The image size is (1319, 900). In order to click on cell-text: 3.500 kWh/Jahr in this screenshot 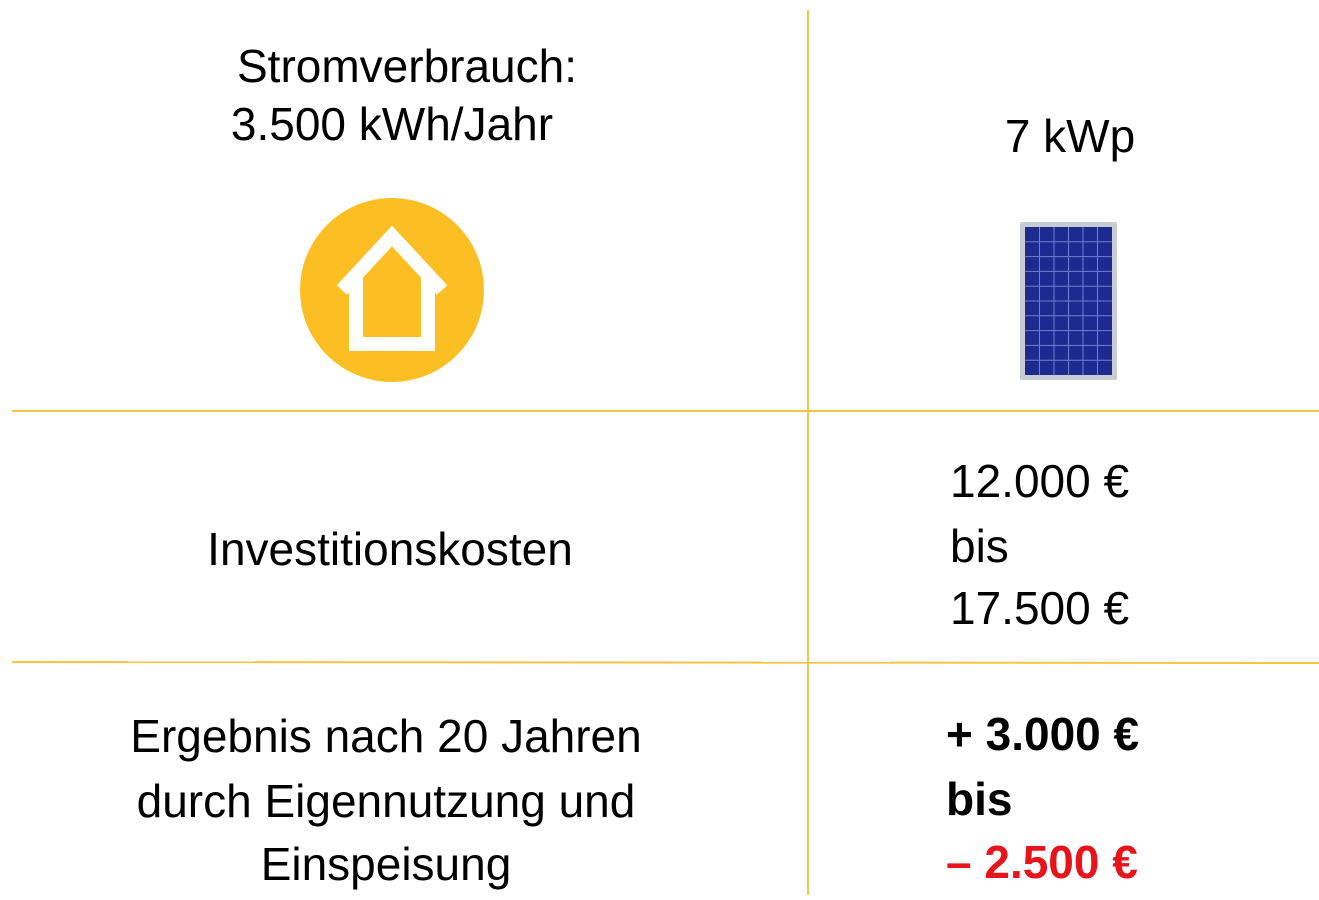, I will do `click(392, 124)`.